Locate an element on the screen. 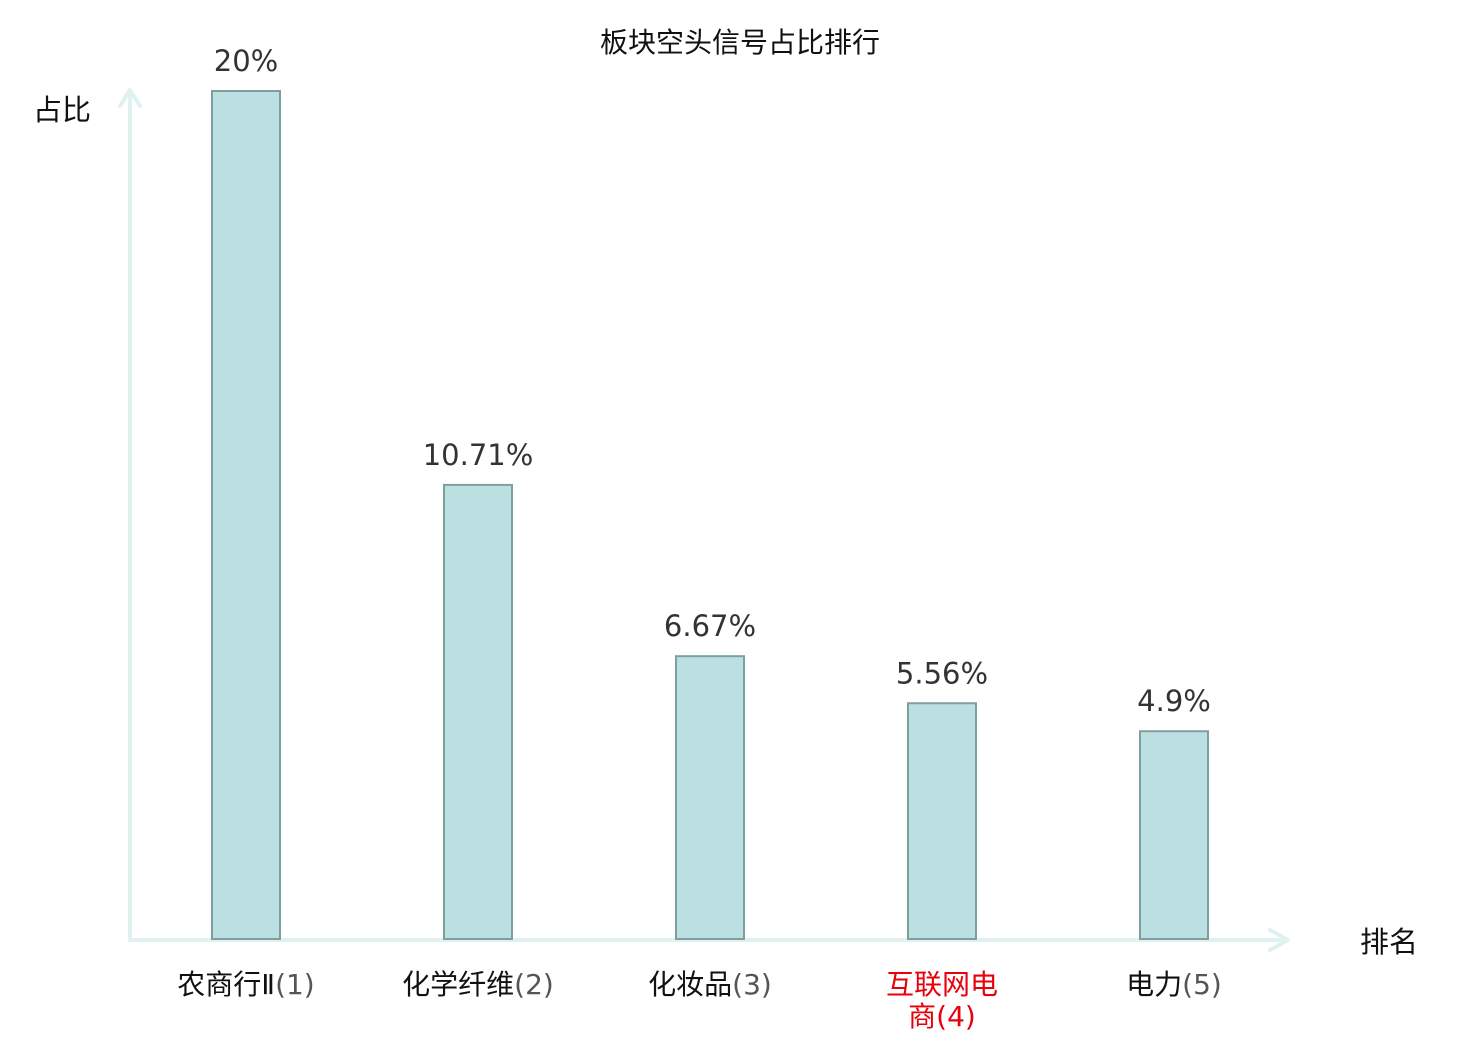 The height and width of the screenshot is (1040, 1480). x-axis-label: 排名 is located at coordinates (1389, 942).